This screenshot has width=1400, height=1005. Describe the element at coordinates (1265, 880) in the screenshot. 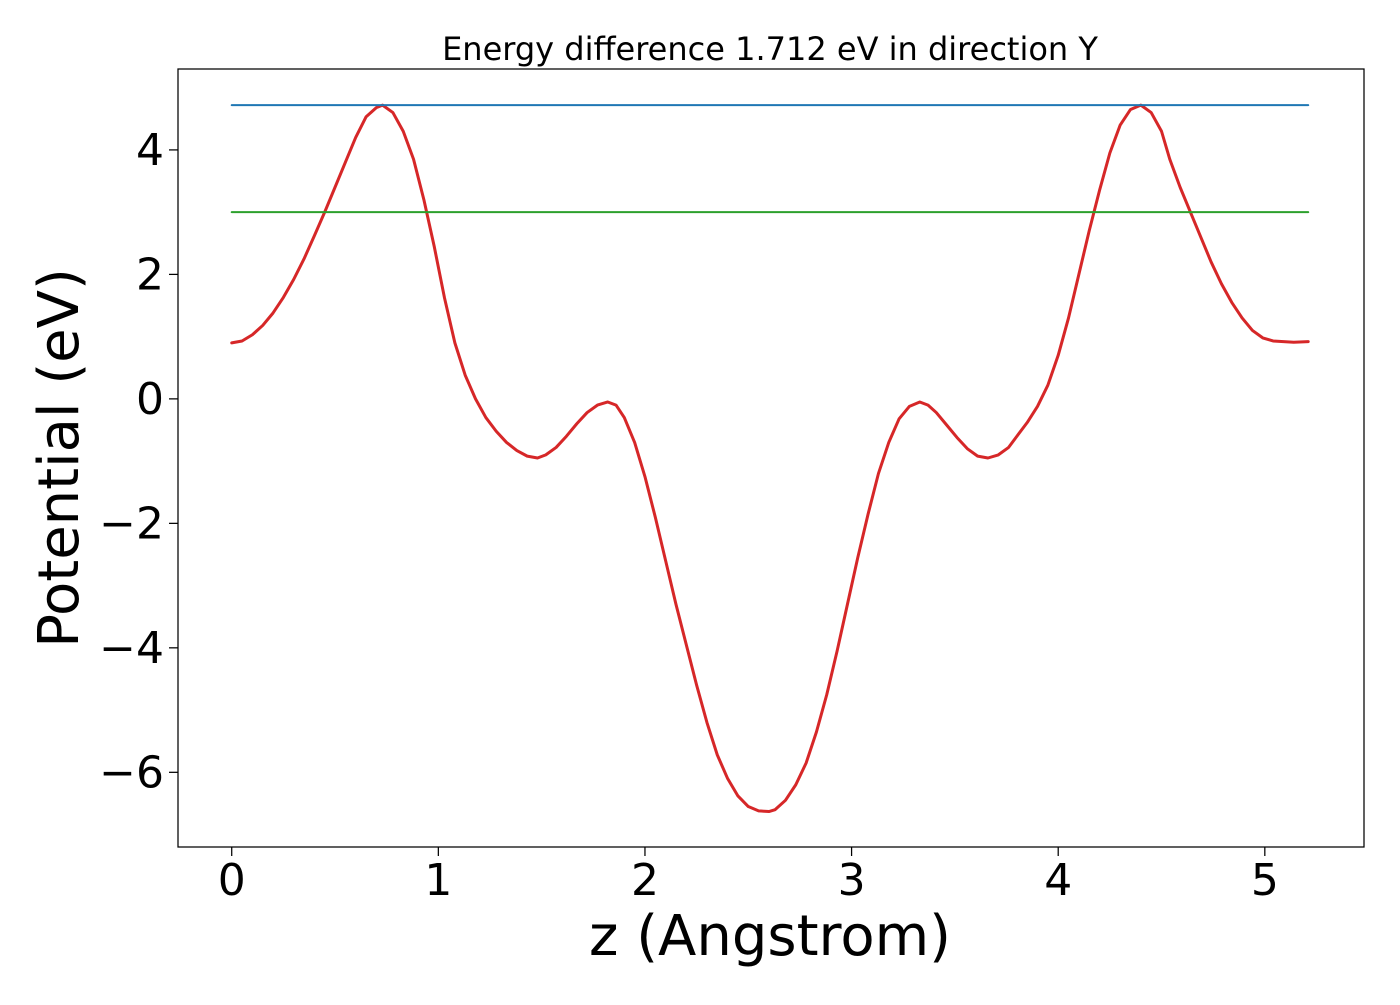

I see `x-tick-label: 5` at that location.